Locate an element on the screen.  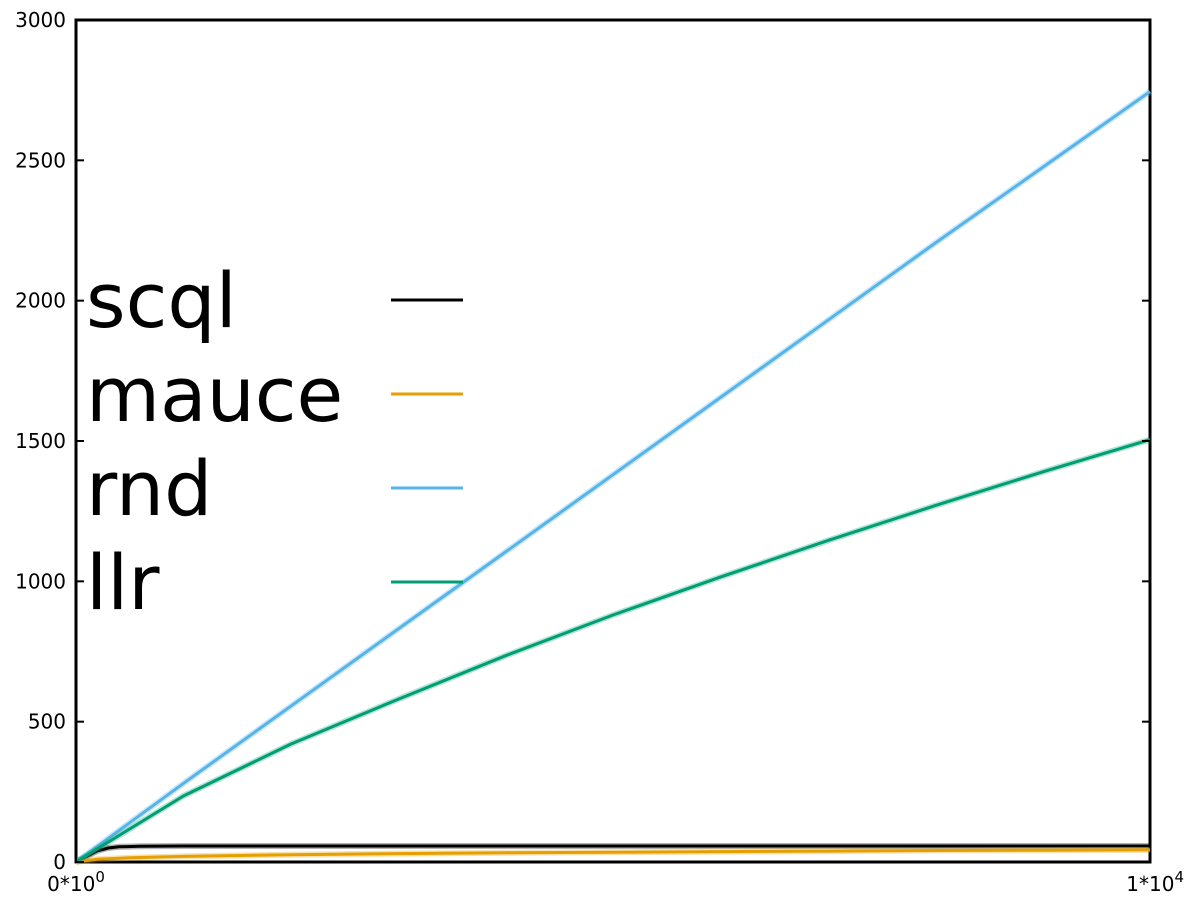
x-tick-label: 1*104 is located at coordinates (1155, 882).